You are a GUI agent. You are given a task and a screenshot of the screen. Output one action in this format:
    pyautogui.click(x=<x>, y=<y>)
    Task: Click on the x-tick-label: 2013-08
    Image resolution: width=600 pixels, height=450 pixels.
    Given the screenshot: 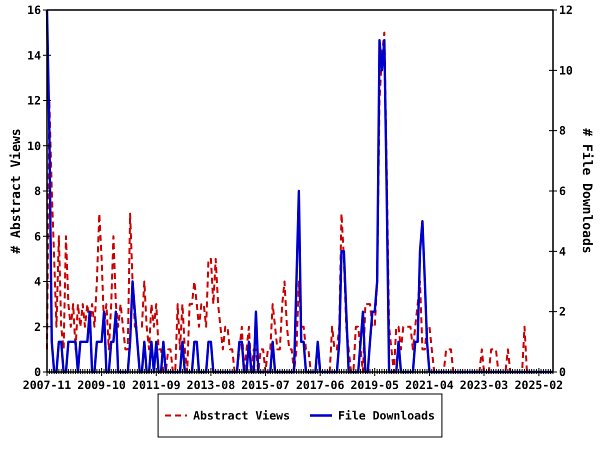 What is the action you would take?
    pyautogui.click(x=211, y=385)
    